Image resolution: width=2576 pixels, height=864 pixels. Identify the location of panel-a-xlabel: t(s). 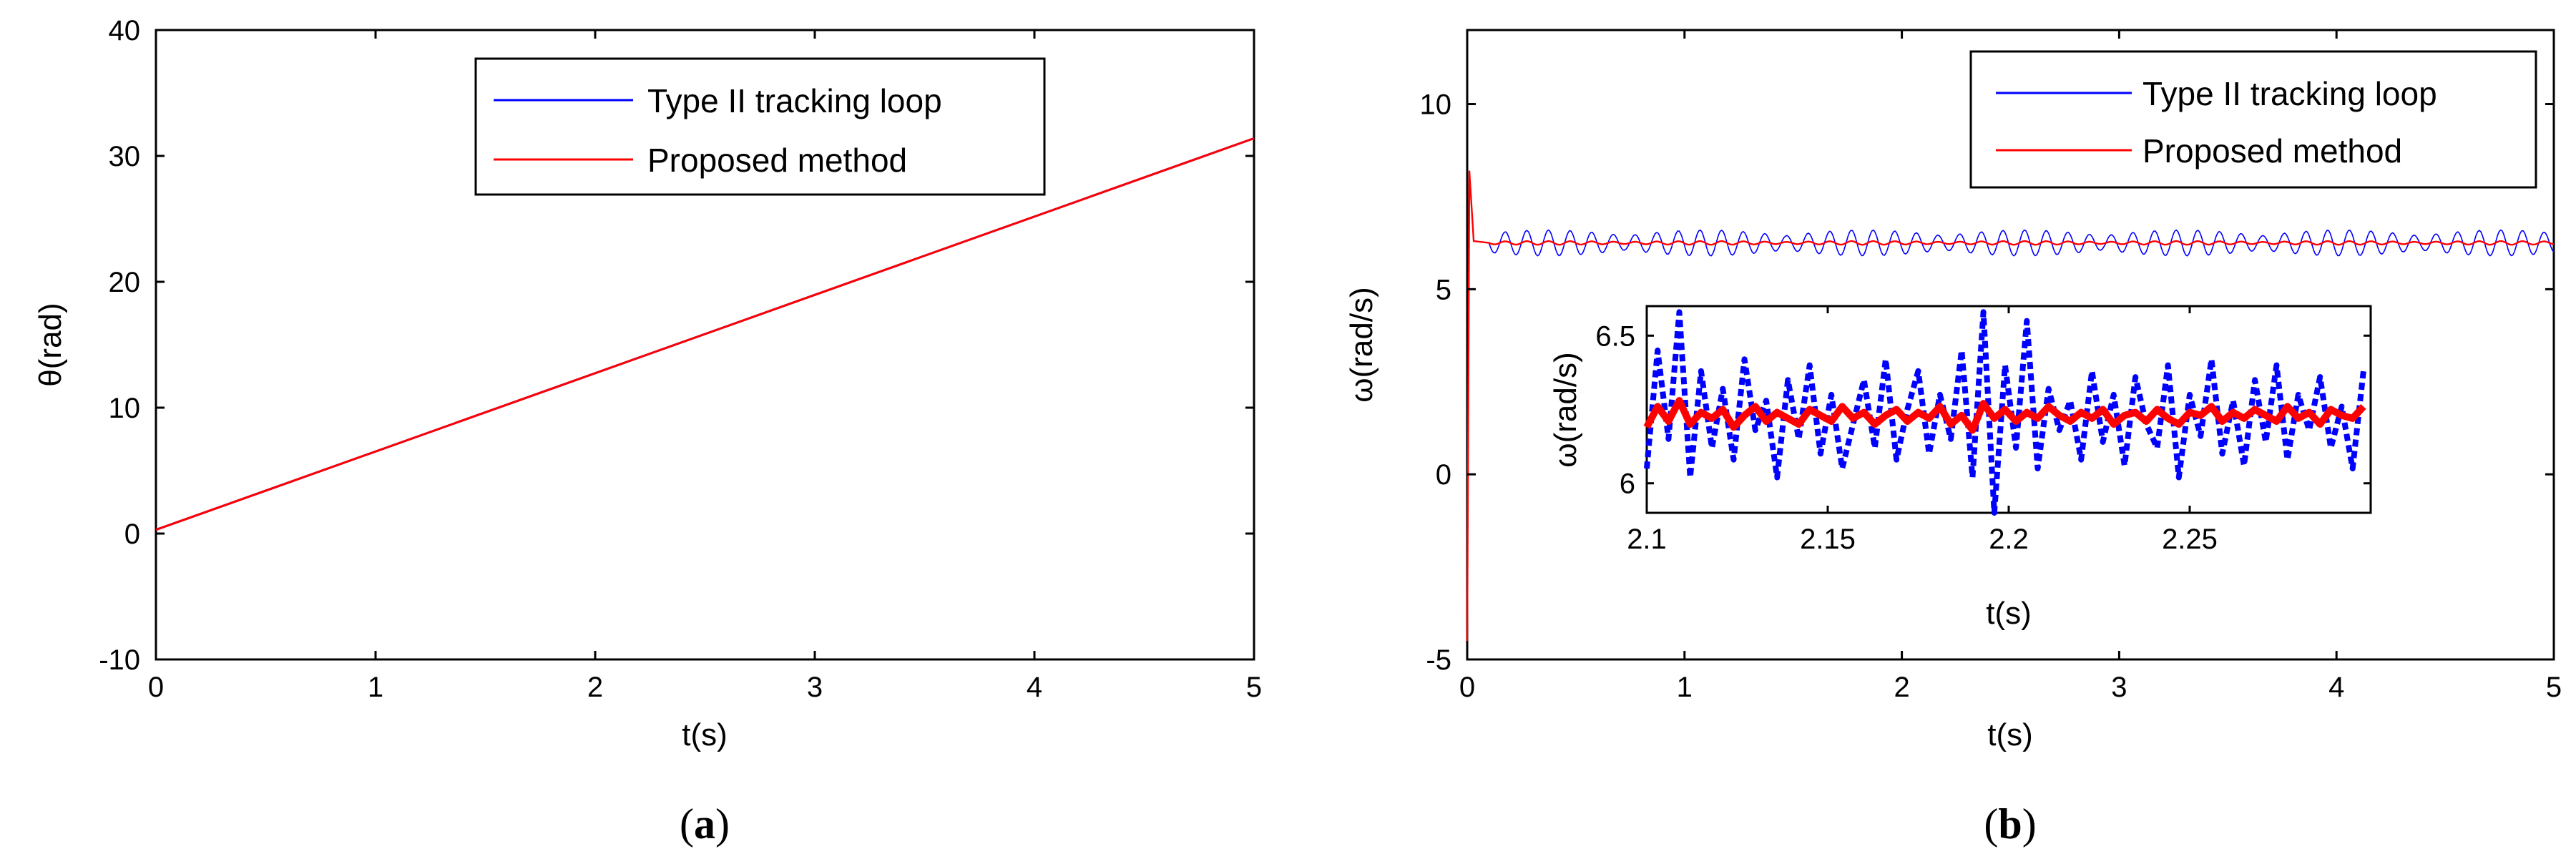
(705, 734).